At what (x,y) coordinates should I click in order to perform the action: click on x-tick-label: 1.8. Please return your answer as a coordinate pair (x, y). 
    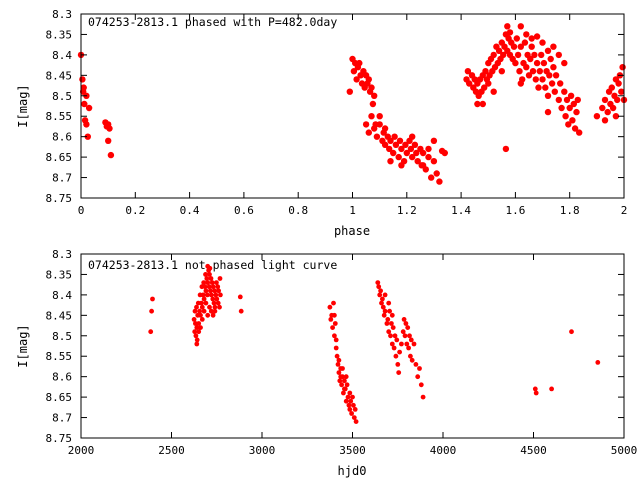
    Looking at the image, I should click on (570, 210).